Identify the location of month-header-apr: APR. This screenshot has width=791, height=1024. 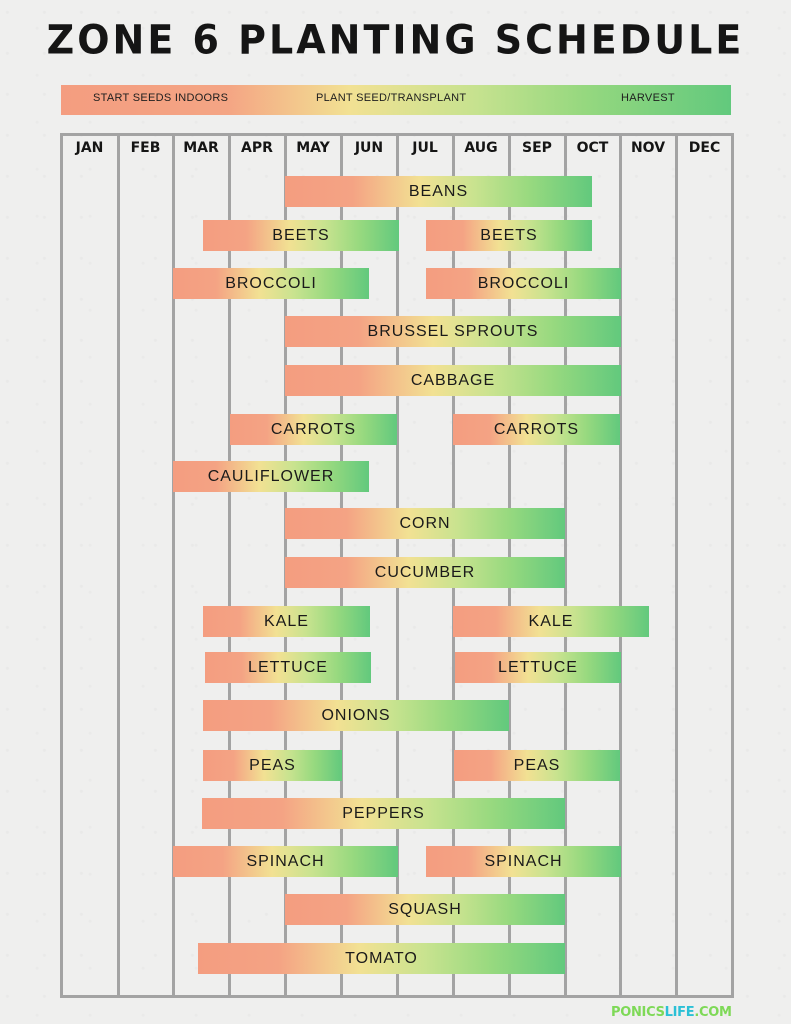
(257, 148).